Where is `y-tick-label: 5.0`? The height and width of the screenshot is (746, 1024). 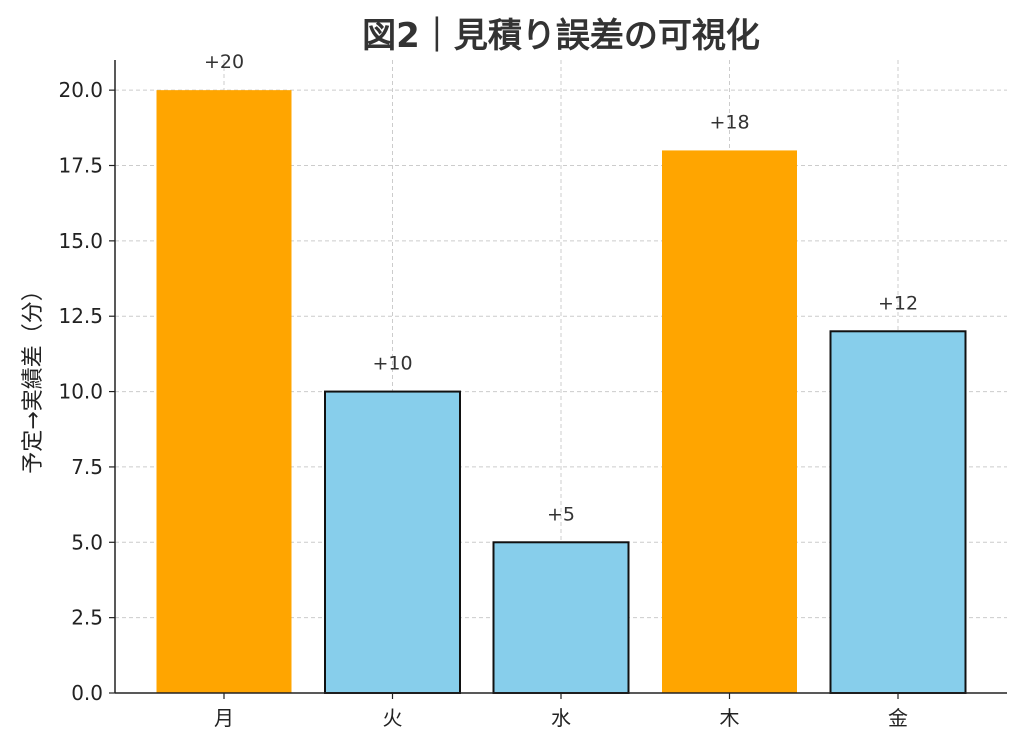
y-tick-label: 5.0 is located at coordinates (87, 542).